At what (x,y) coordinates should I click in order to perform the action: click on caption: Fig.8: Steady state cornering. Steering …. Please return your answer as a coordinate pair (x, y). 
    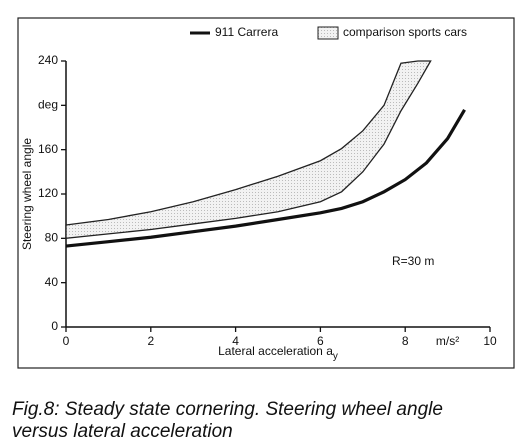
    Looking at the image, I should click on (227, 409).